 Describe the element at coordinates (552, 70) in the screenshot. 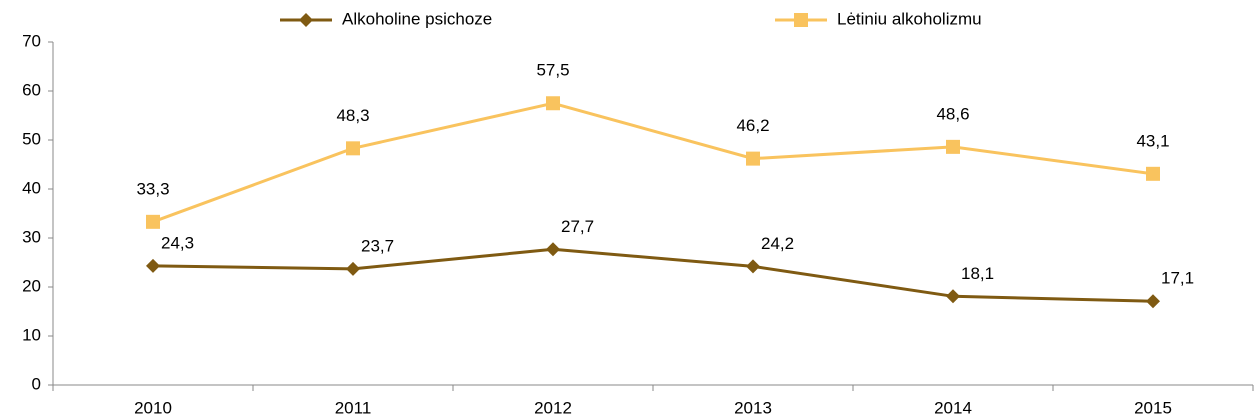

I see `value-label: 57,5` at that location.